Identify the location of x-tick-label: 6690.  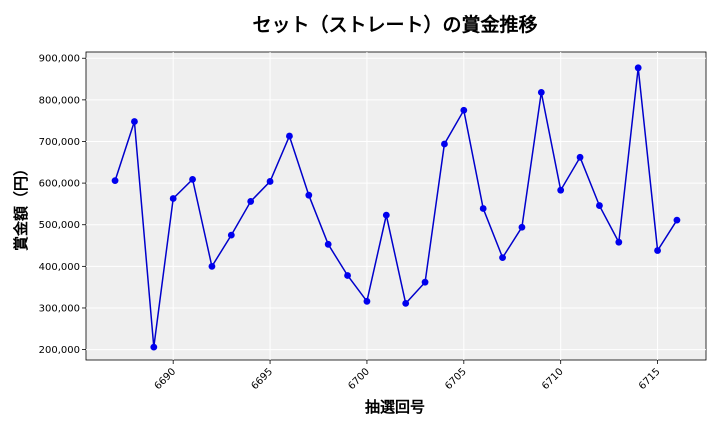
(166, 379).